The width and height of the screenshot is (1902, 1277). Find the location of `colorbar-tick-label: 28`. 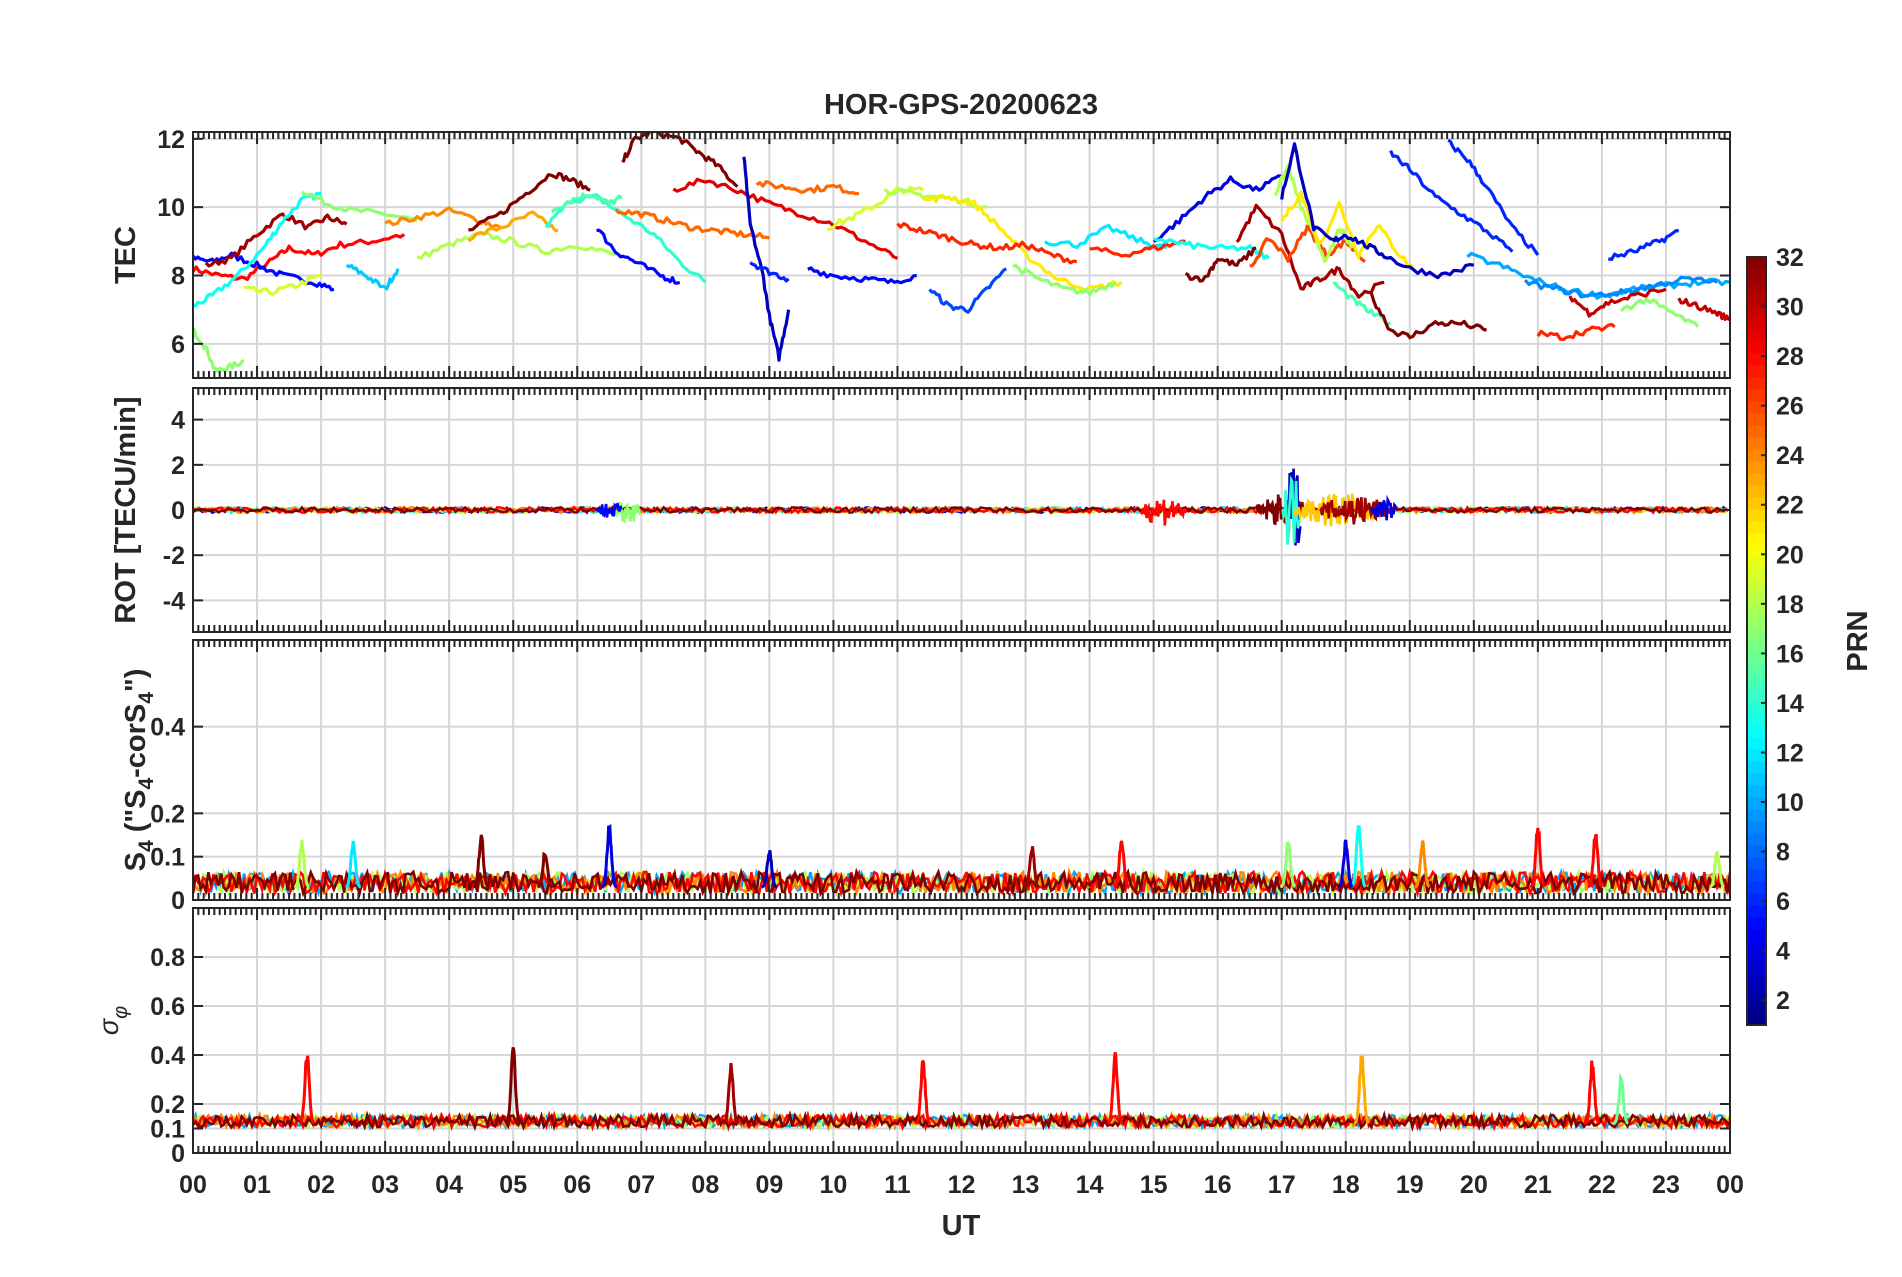

colorbar-tick-label: 28 is located at coordinates (1790, 357).